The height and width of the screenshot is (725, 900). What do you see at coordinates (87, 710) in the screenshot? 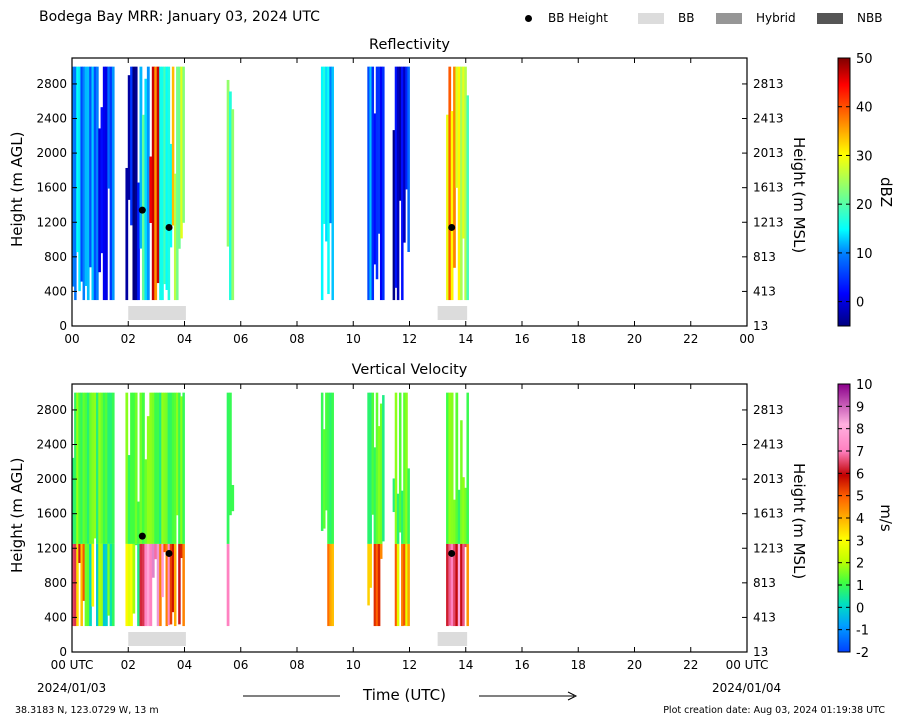
I see `location-text: 38.3183 N, 123.0729 W, 13 m` at bounding box center [87, 710].